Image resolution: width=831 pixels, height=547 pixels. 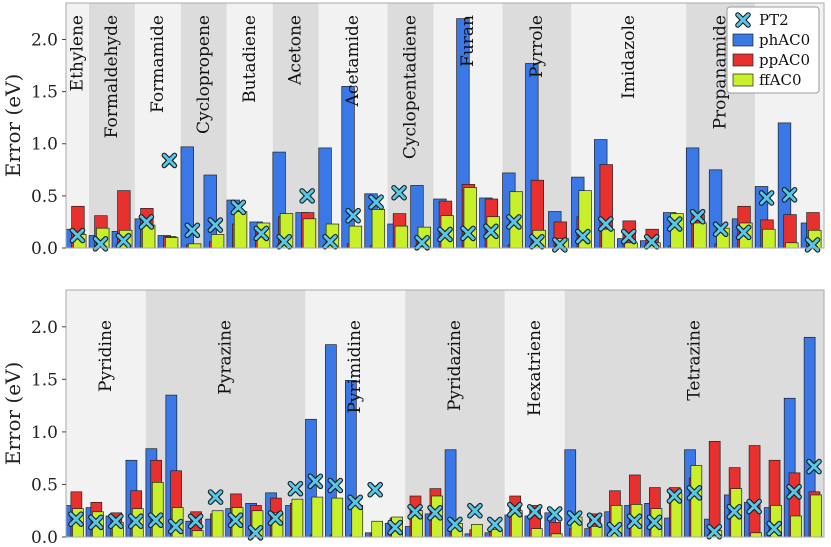 I want to click on molecule-label: Formamide, so click(x=158, y=64).